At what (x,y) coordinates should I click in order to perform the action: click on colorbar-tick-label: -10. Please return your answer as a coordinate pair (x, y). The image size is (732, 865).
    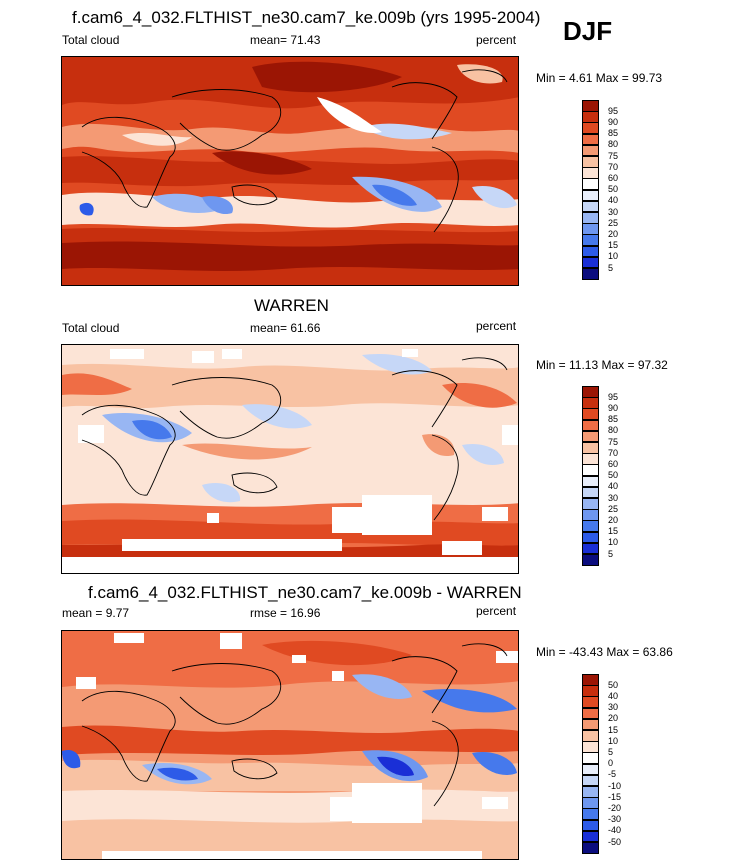
    Looking at the image, I should click on (615, 785).